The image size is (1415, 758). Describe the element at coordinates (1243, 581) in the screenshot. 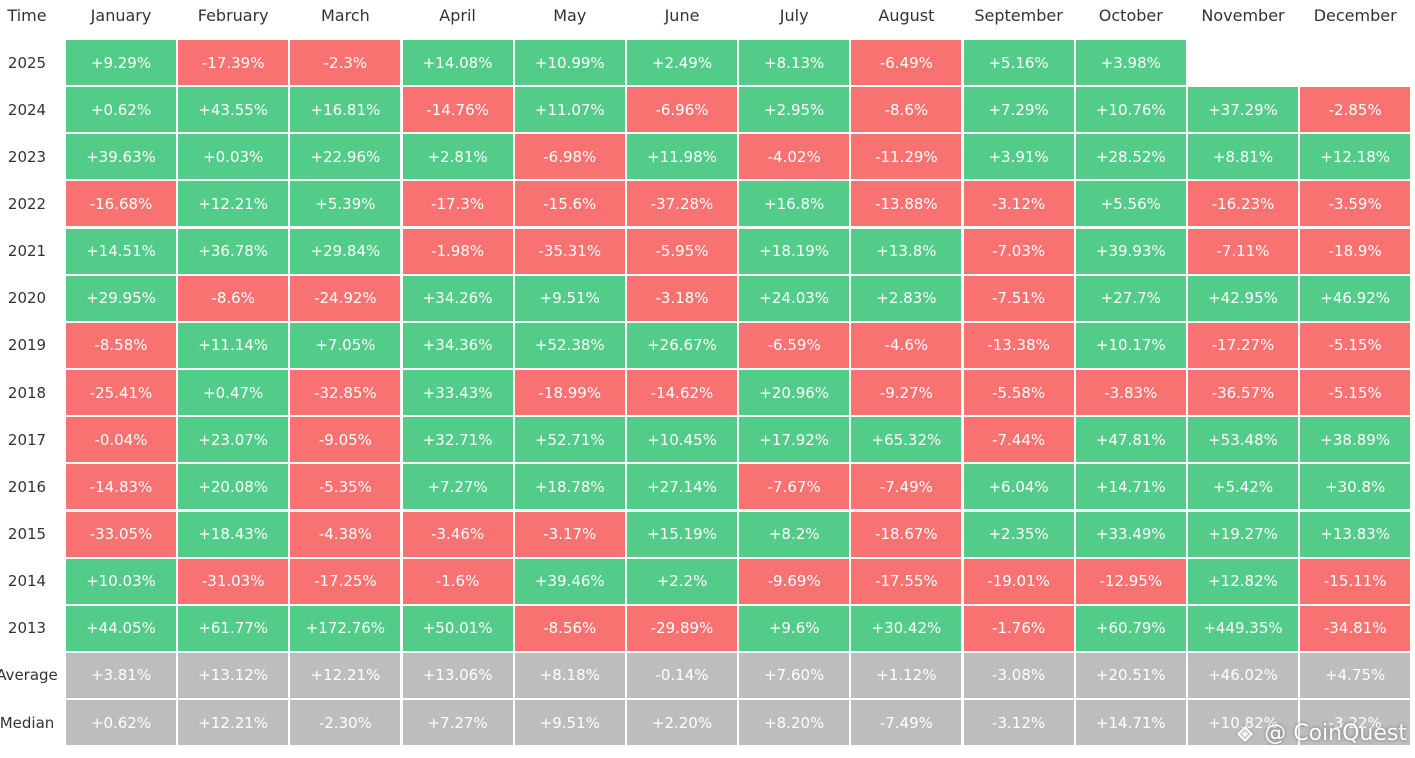

I see `cell: +12.82%` at that location.